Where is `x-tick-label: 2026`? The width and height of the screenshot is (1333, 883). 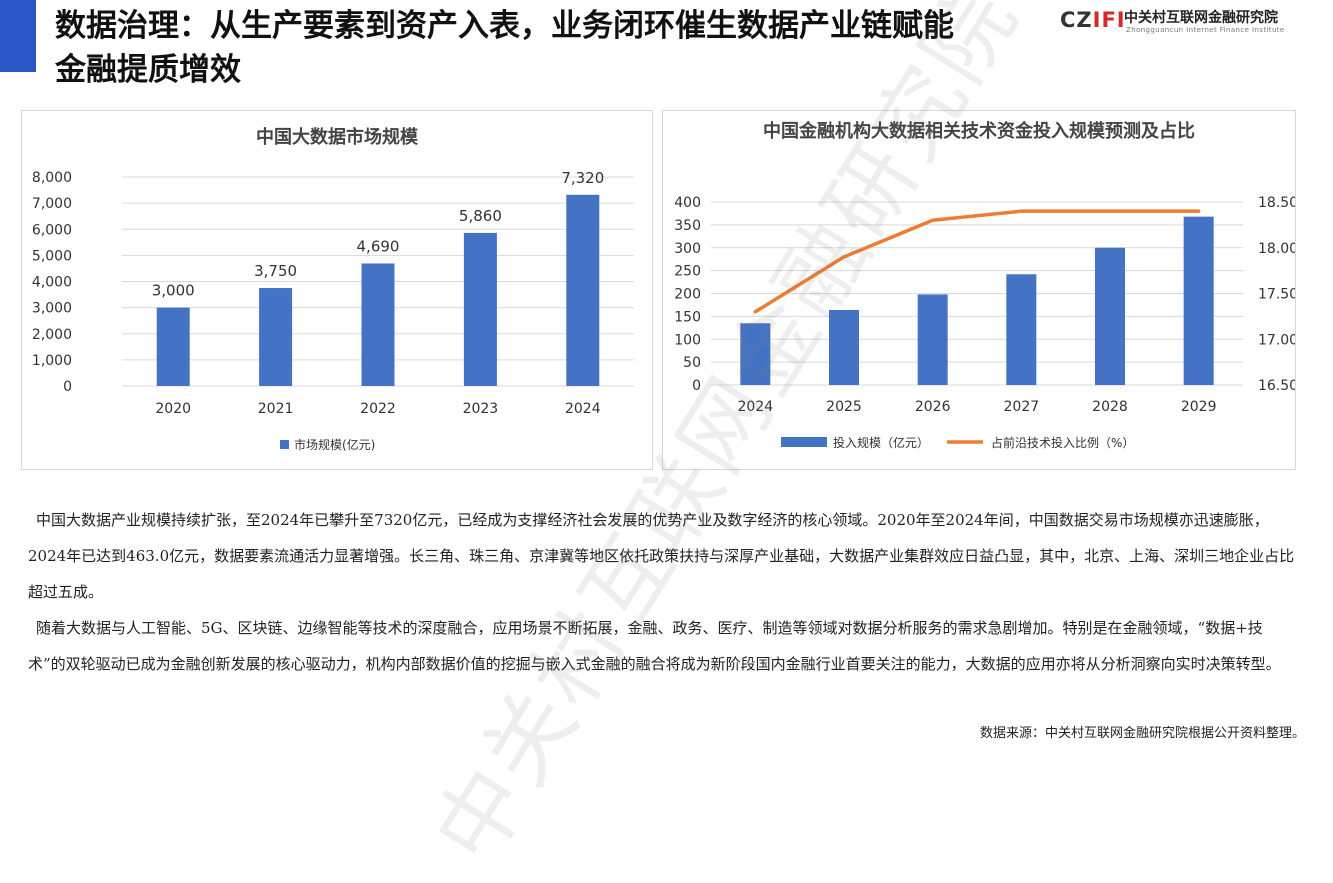 x-tick-label: 2026 is located at coordinates (933, 407).